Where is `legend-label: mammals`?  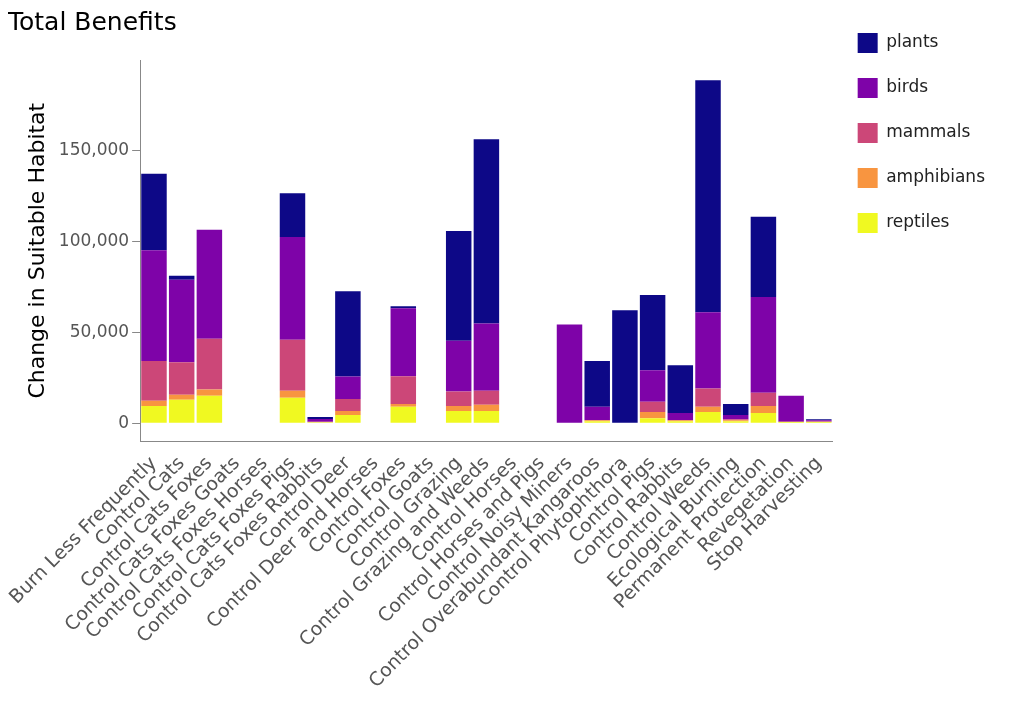
legend-label: mammals is located at coordinates (928, 131).